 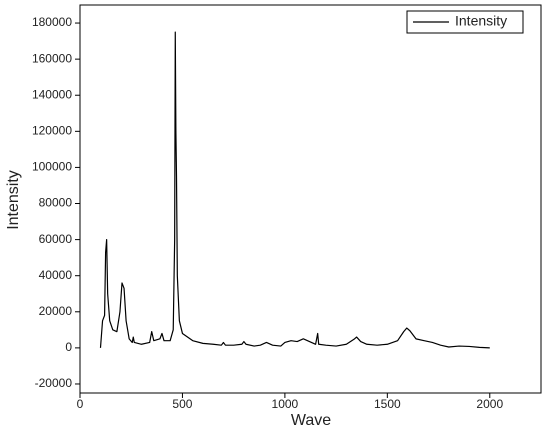 I want to click on x-tick-label: 1000, so click(x=285, y=404).